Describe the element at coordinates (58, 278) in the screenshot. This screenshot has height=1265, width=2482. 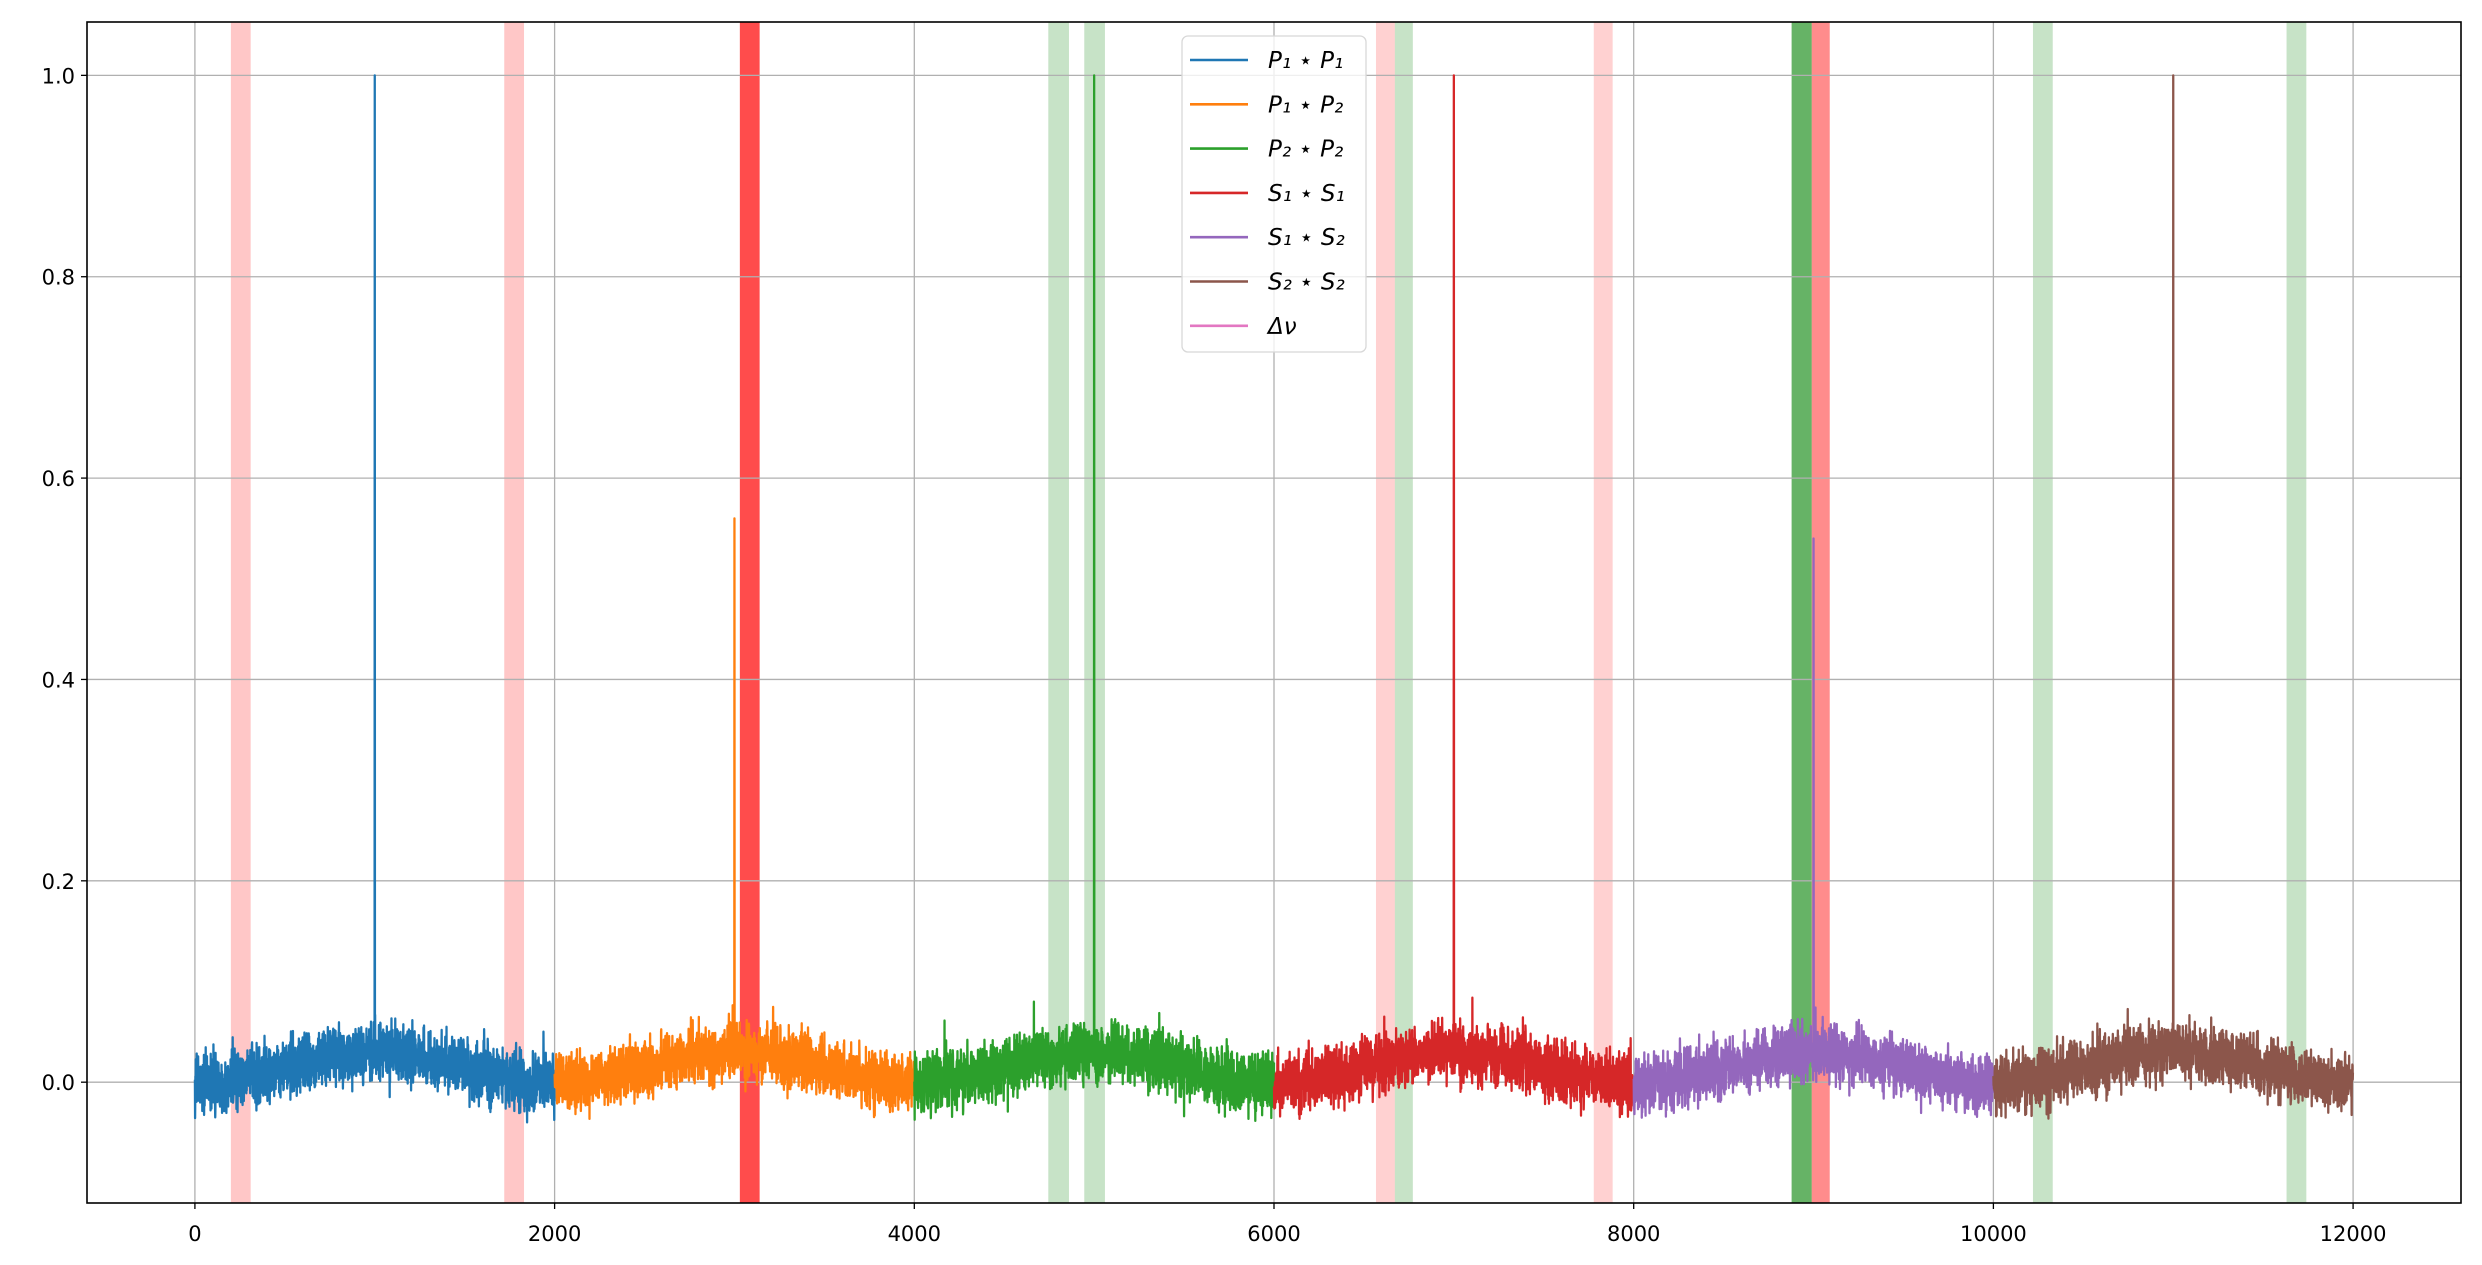
I see `y-tick-label: 0.8` at that location.